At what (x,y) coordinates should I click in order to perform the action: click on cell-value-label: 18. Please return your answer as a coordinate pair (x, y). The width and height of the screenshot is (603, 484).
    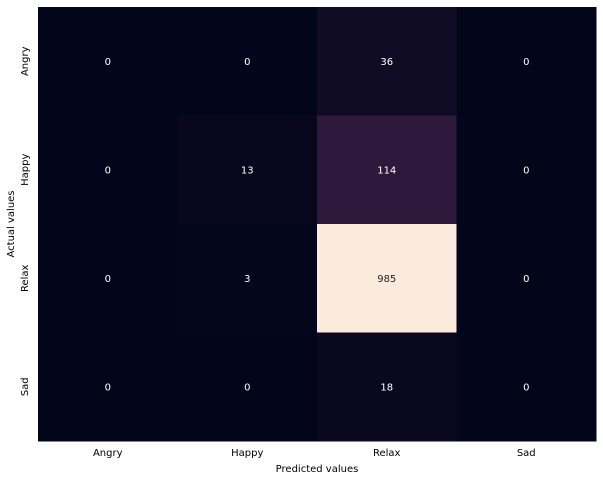
    Looking at the image, I should click on (386, 387).